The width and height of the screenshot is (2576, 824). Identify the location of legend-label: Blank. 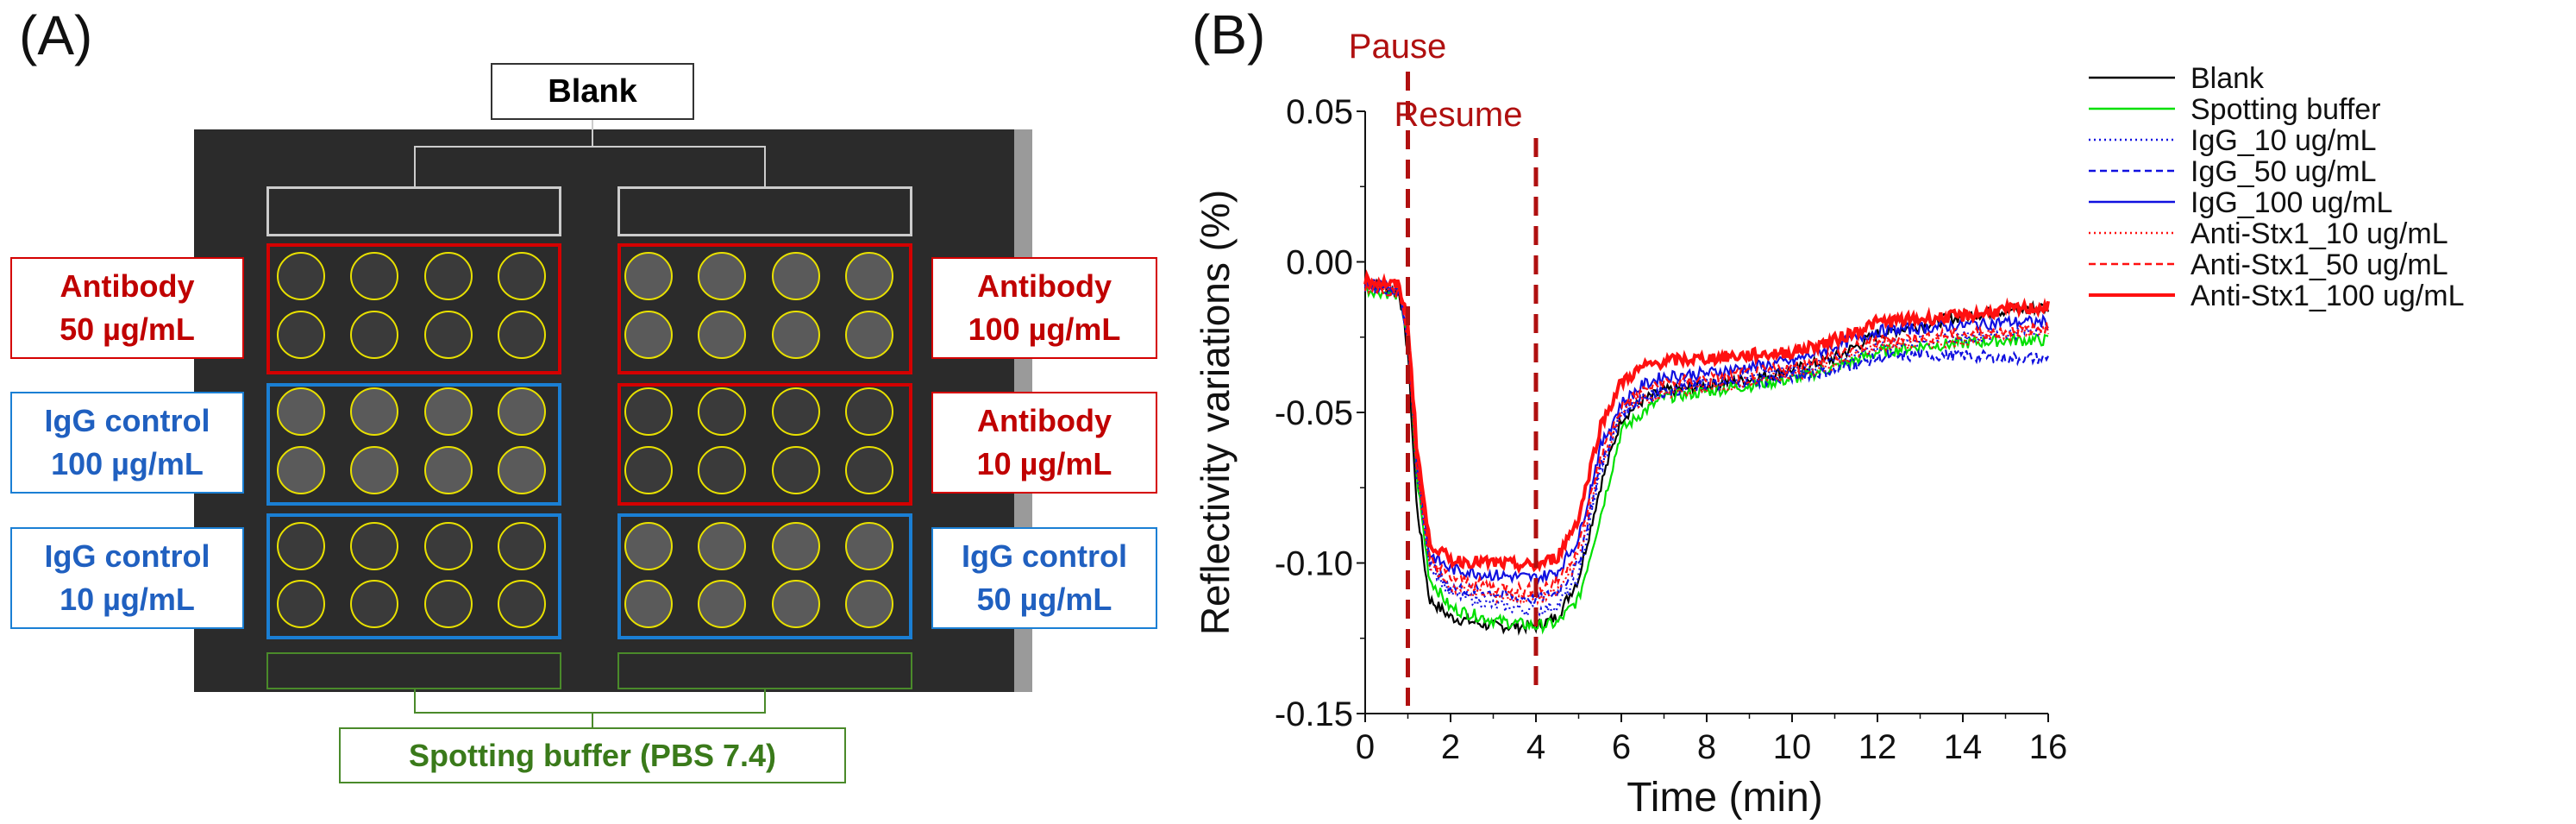
(2228, 78).